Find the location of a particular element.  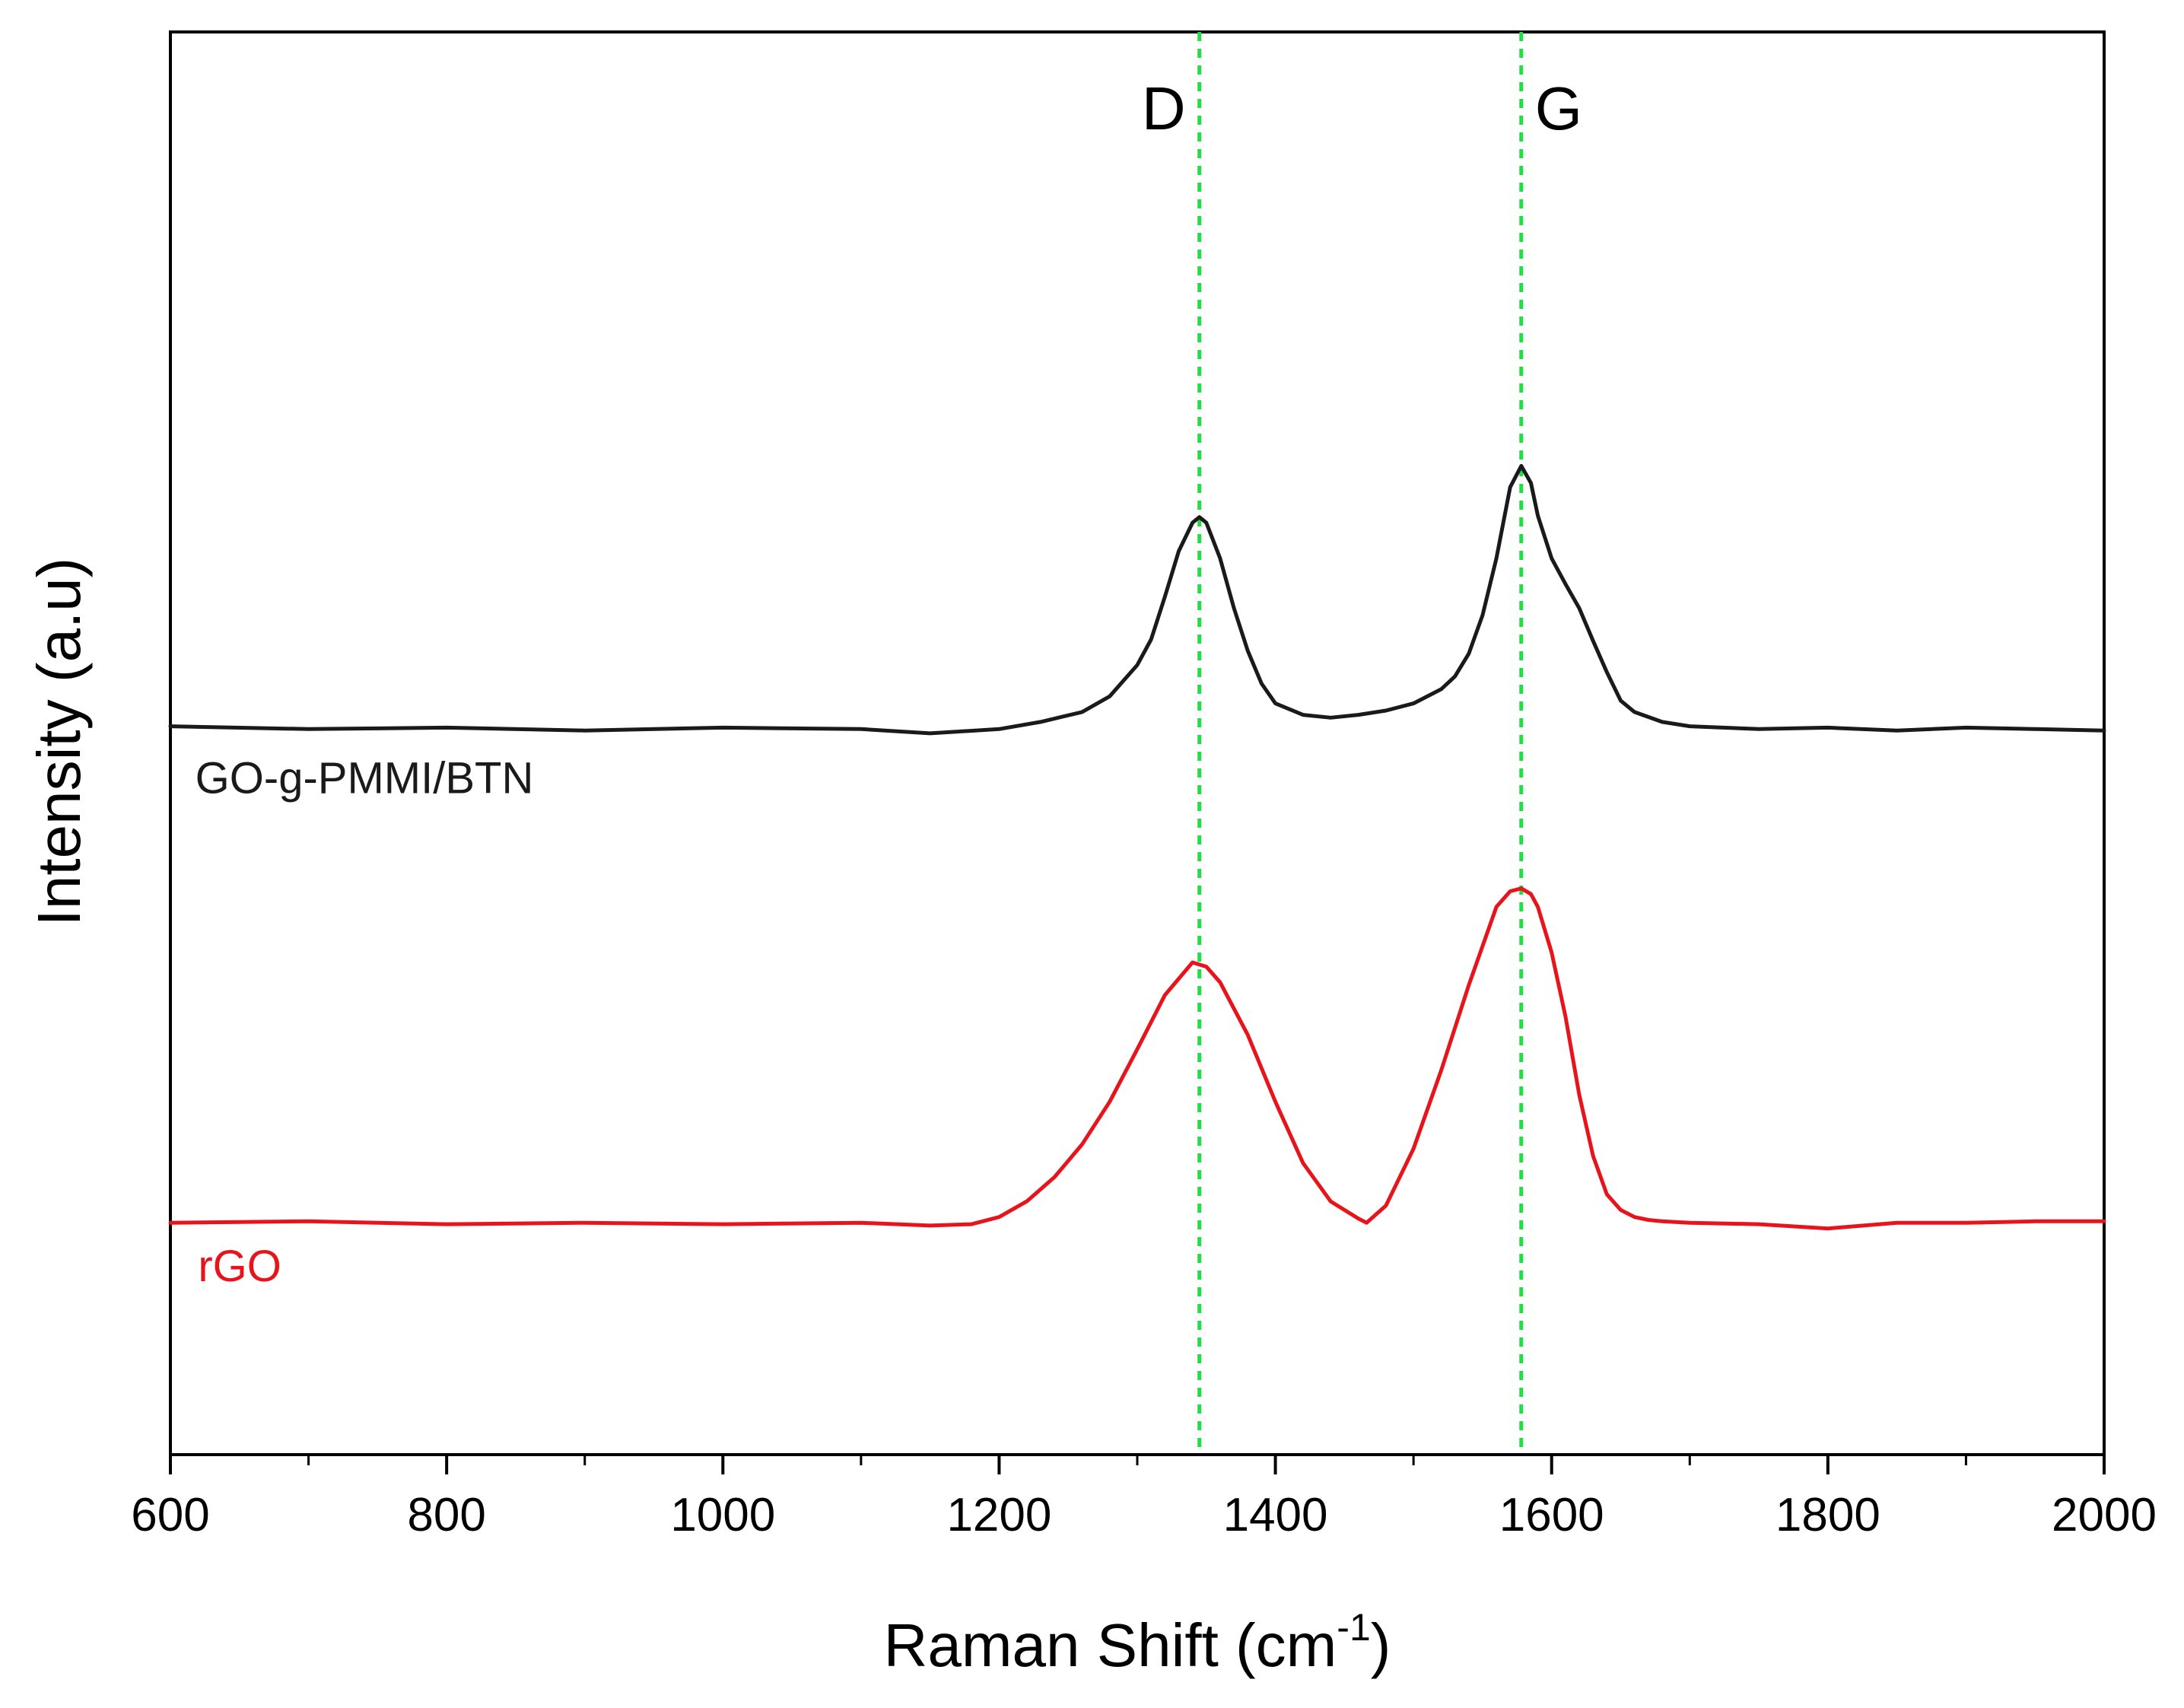

x-tick-label: 1800 is located at coordinates (1827, 1515).